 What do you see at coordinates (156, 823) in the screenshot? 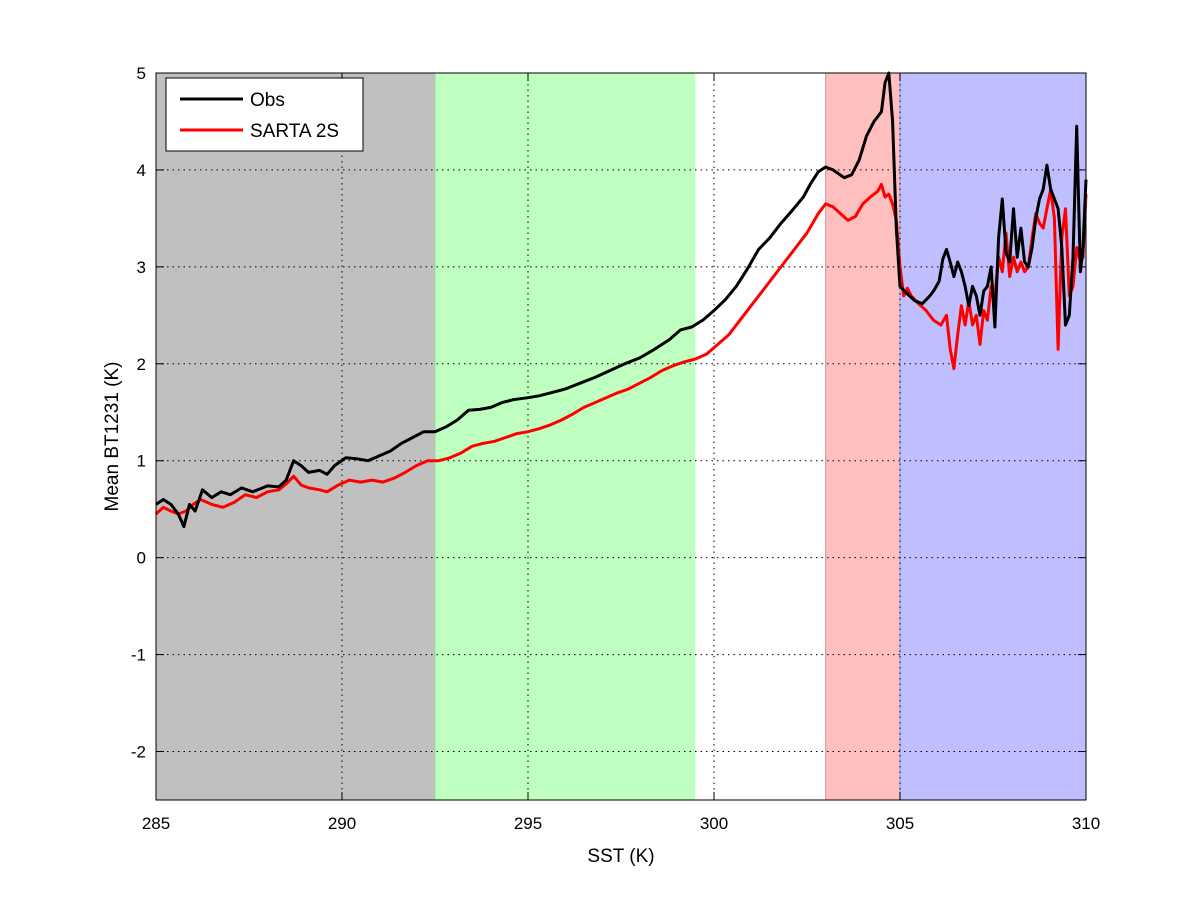
I see `x-tick-label-0: 285` at bounding box center [156, 823].